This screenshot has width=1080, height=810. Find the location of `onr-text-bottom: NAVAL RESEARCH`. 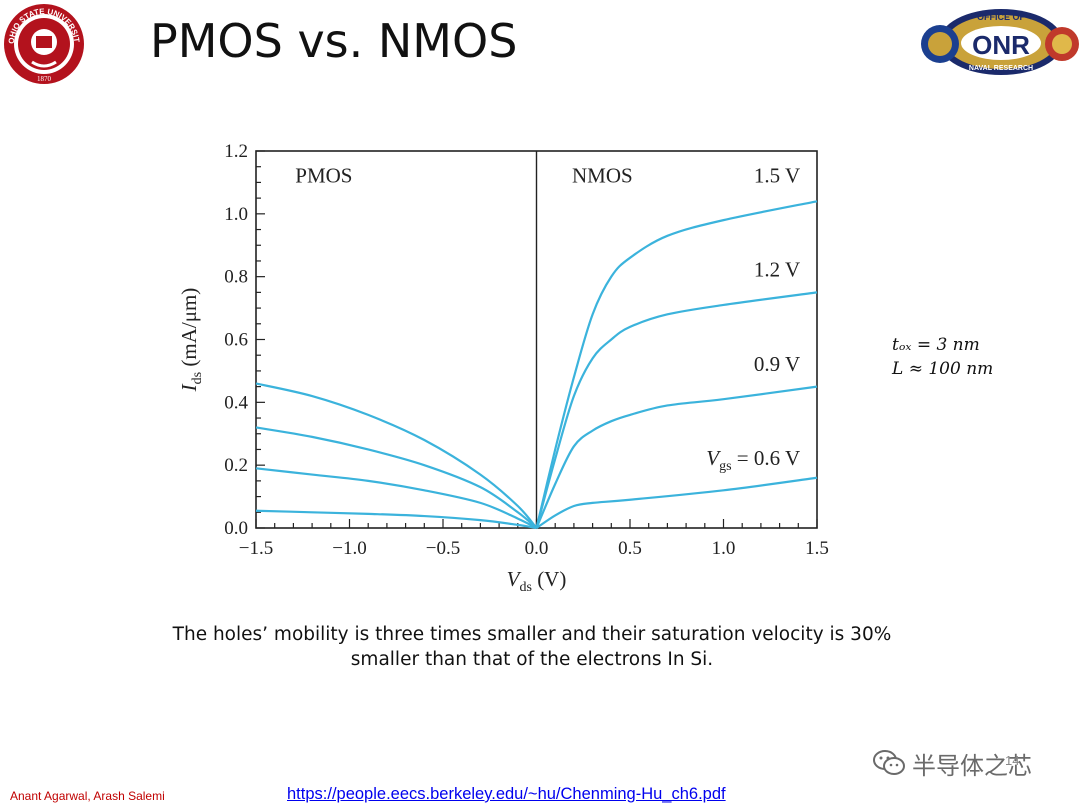

onr-text-bottom: NAVAL RESEARCH is located at coordinates (1001, 68).